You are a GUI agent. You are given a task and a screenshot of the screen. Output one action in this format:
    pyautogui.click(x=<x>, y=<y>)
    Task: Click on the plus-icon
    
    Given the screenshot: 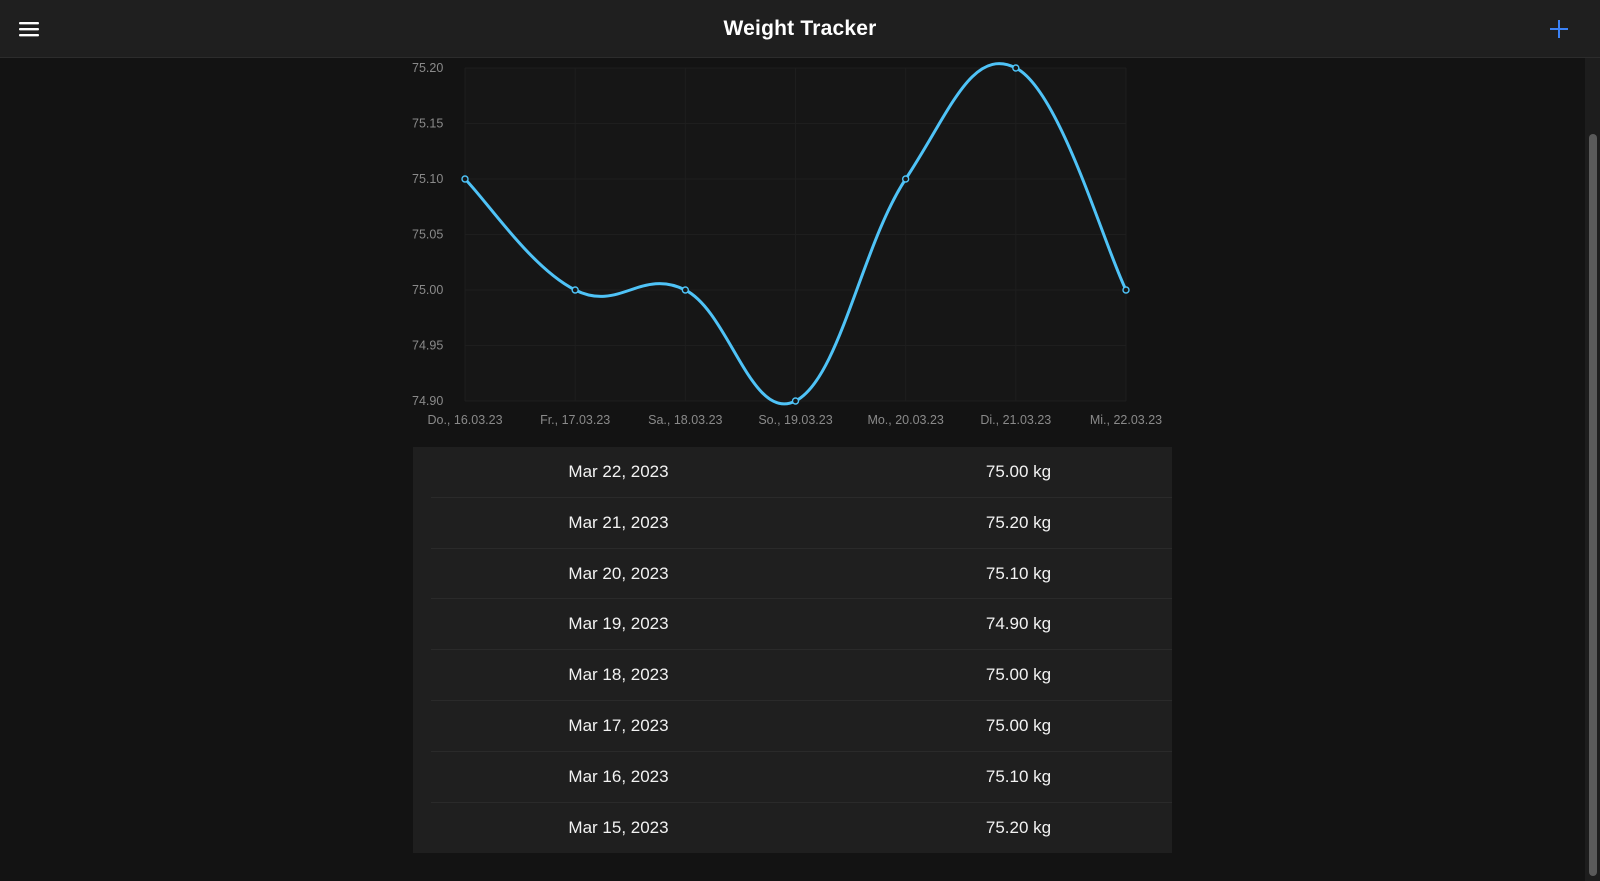 What is the action you would take?
    pyautogui.click(x=1559, y=29)
    